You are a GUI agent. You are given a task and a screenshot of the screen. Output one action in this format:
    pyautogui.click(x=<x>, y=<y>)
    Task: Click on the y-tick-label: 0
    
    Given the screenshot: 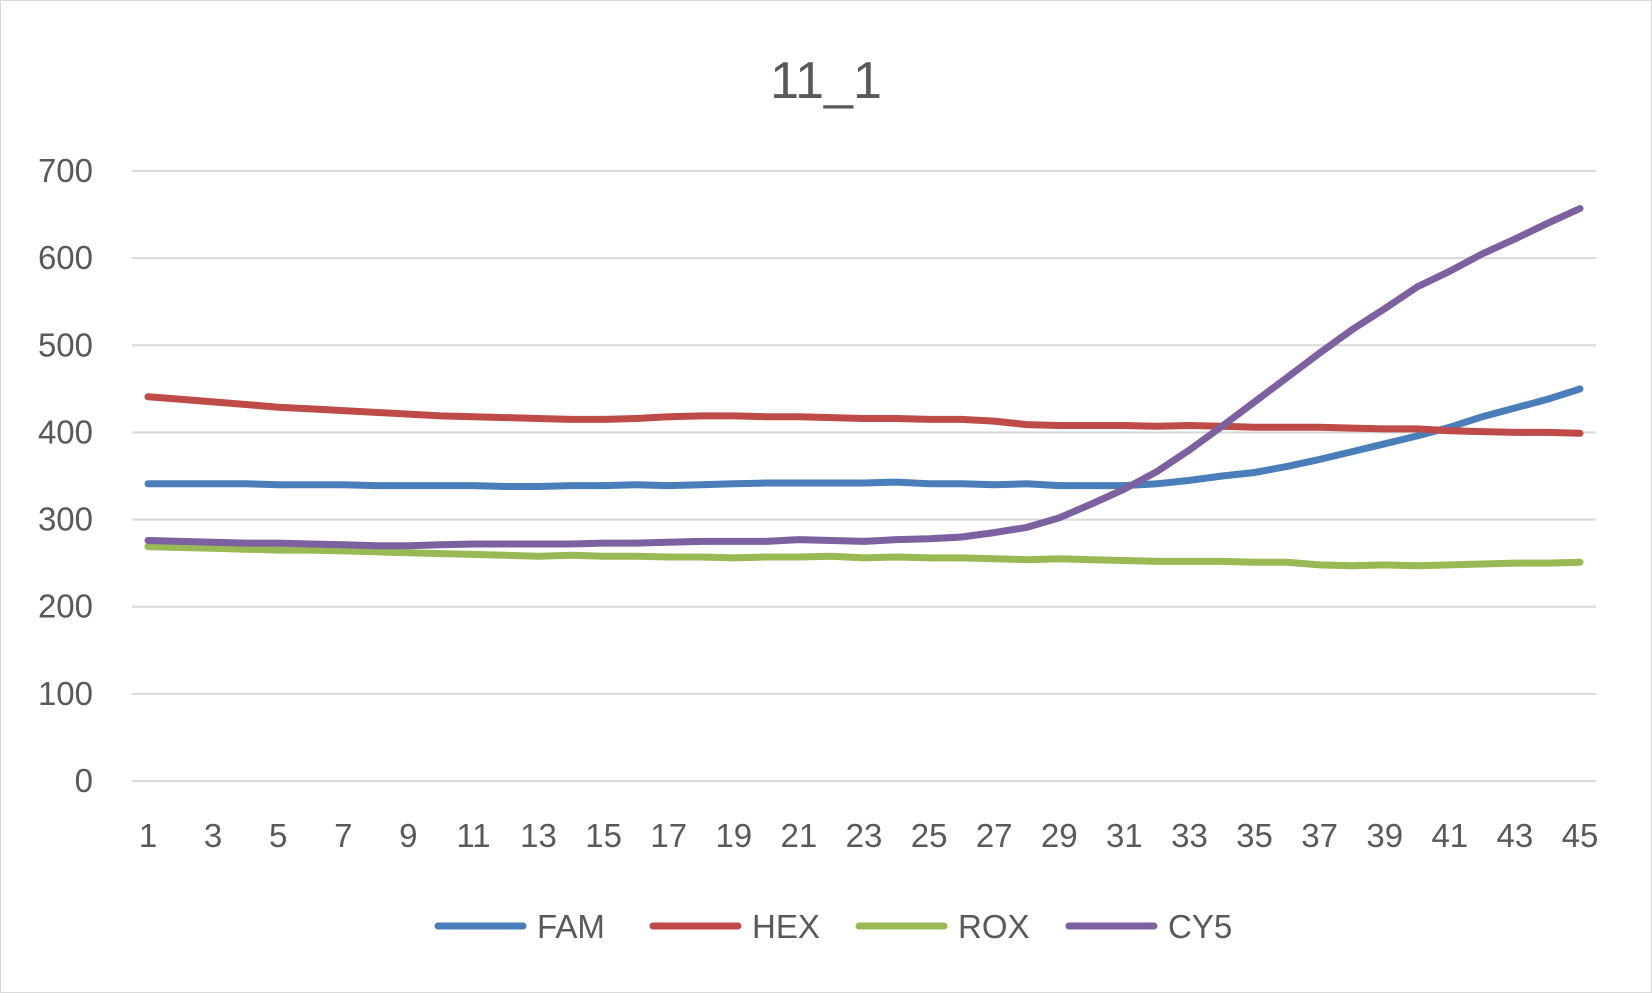 What is the action you would take?
    pyautogui.click(x=84, y=780)
    